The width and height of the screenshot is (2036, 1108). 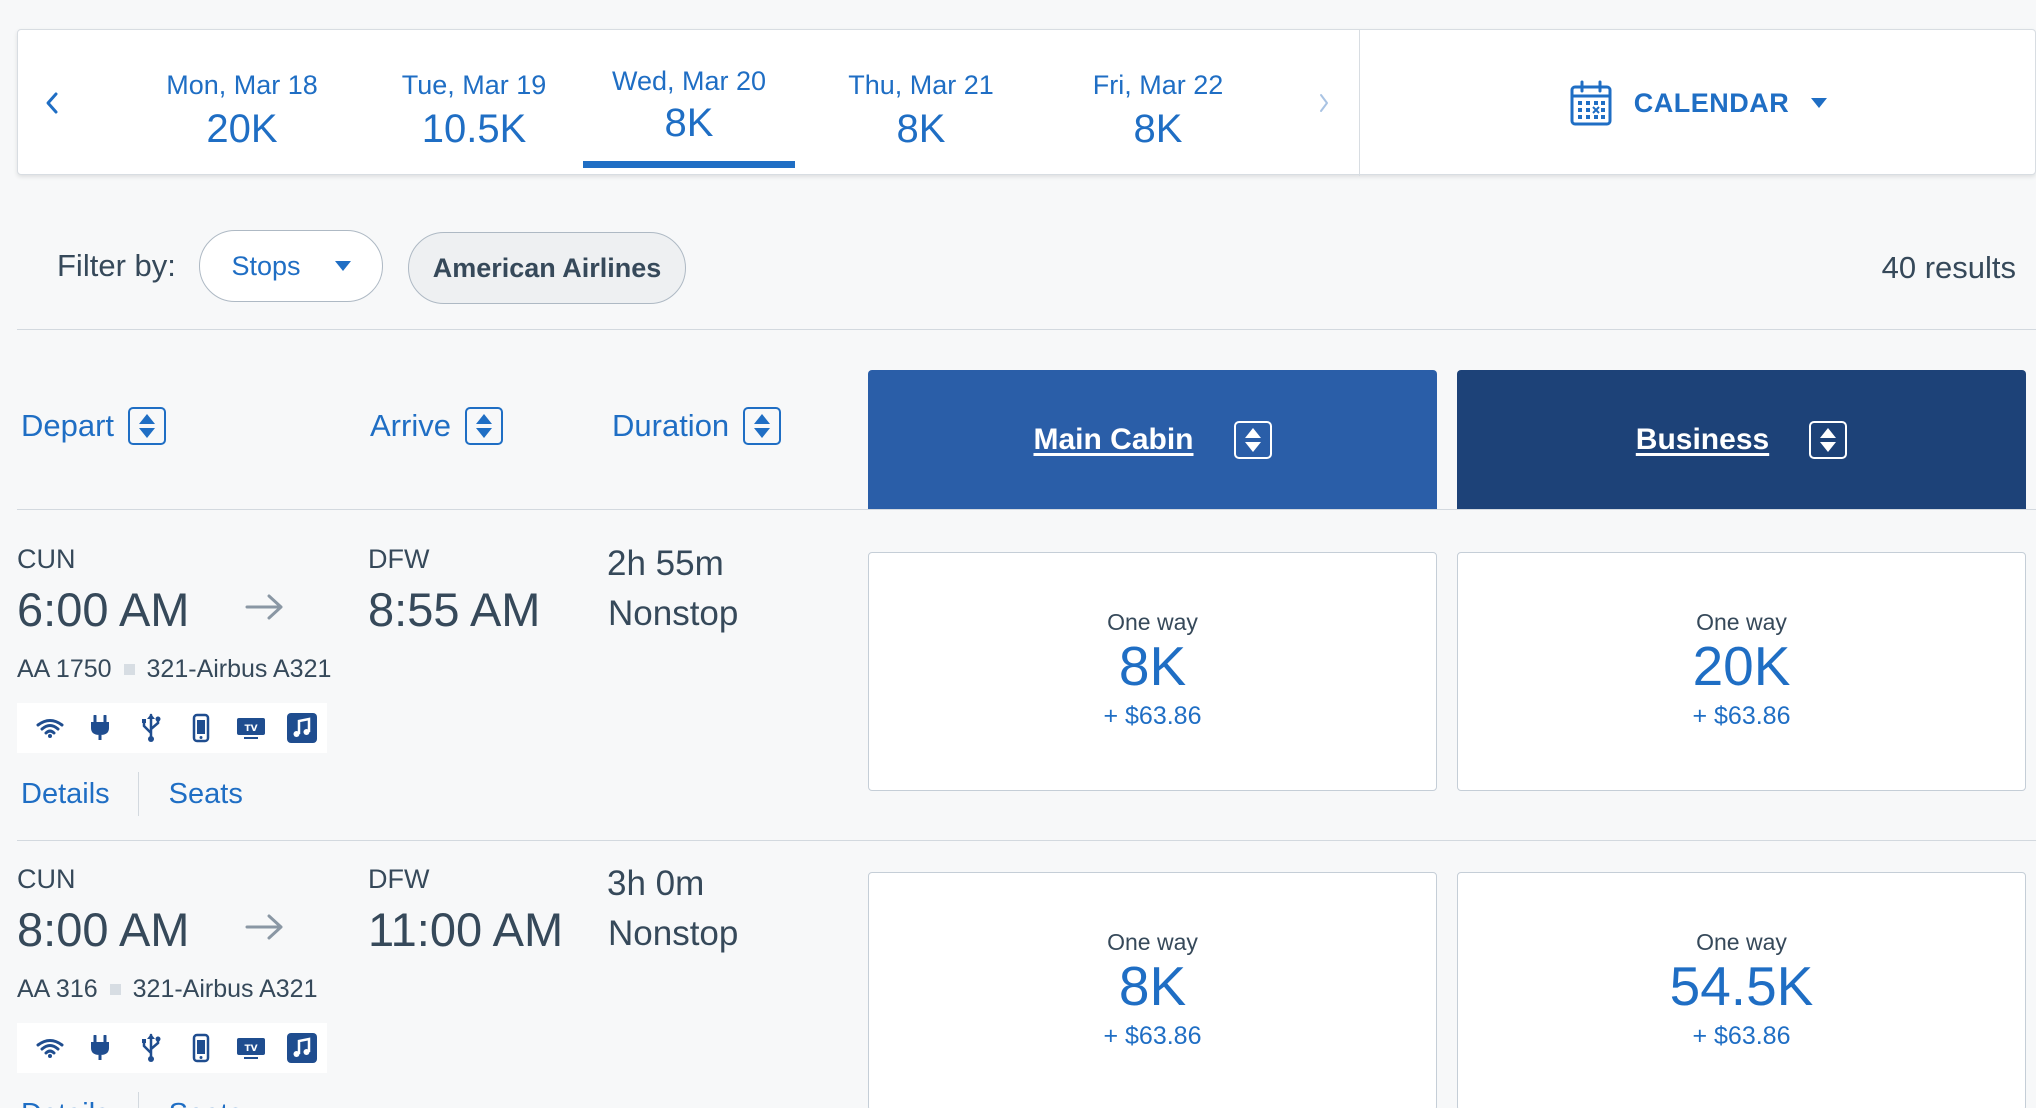 I want to click on arrive-time: 11:00 AM, so click(x=466, y=929).